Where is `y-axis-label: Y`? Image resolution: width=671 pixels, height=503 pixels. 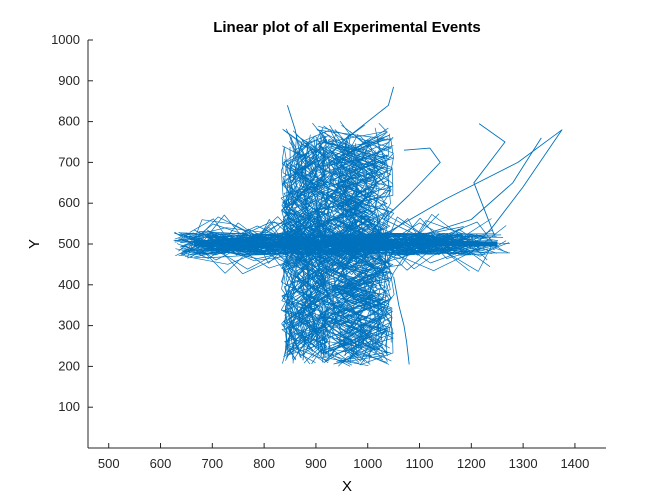 y-axis-label: Y is located at coordinates (34, 244).